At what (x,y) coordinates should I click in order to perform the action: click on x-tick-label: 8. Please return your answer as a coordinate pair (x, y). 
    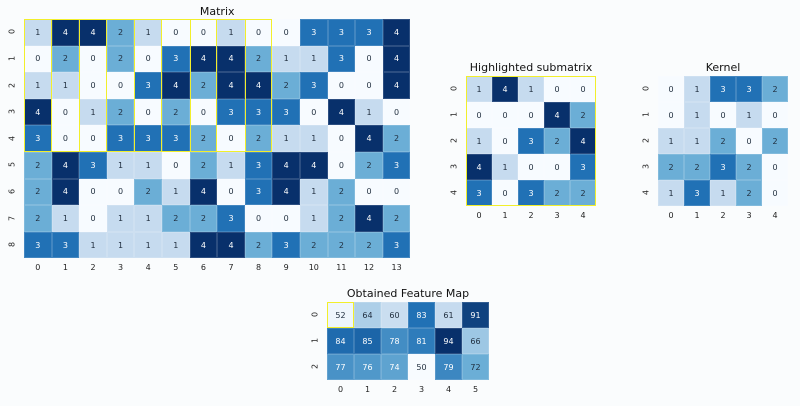
    Looking at the image, I should click on (259, 268).